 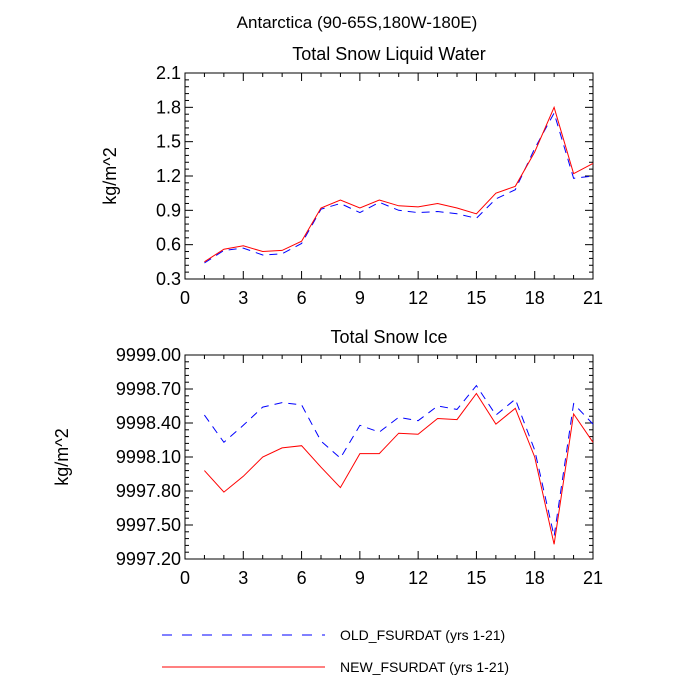 I want to click on x-tick-label-snow-ice: 0, so click(x=185, y=578).